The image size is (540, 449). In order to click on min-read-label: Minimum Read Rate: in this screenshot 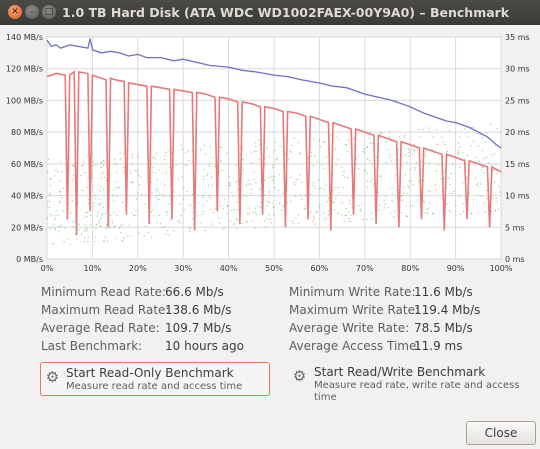, I will do `click(103, 292)`.